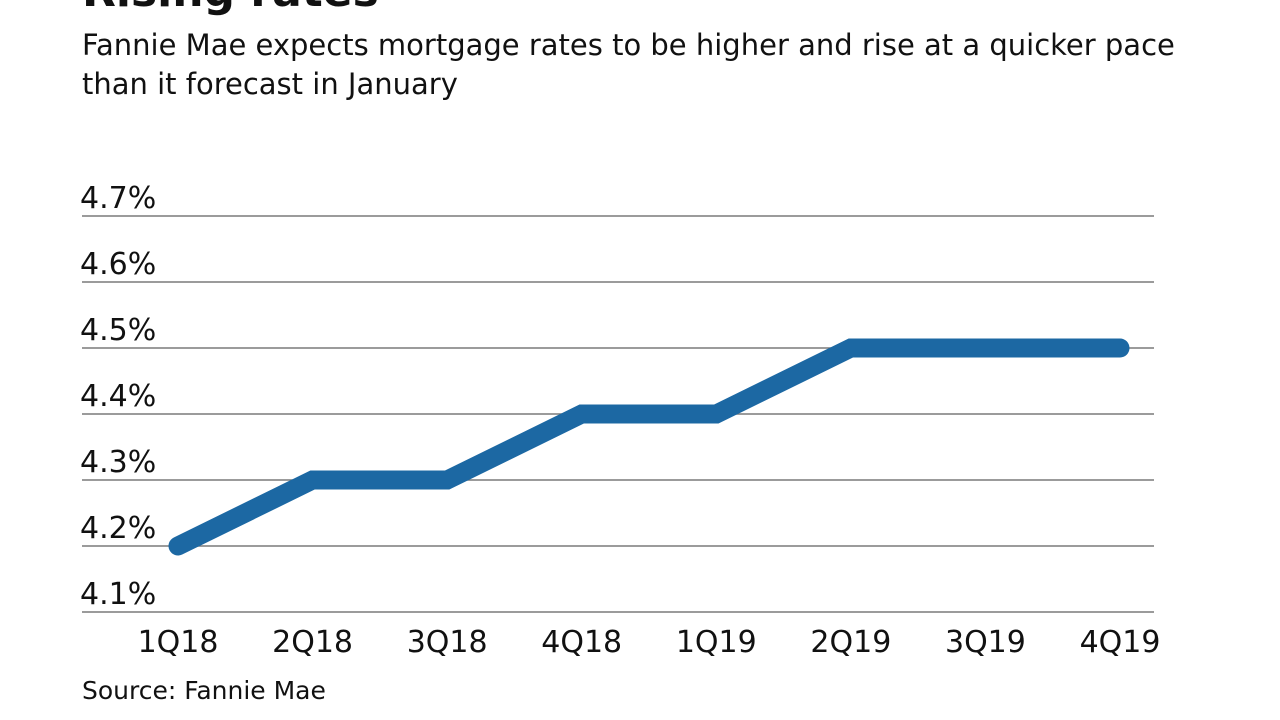 The width and height of the screenshot is (1280, 720). I want to click on y-tick-label: 4.3%, so click(118, 462).